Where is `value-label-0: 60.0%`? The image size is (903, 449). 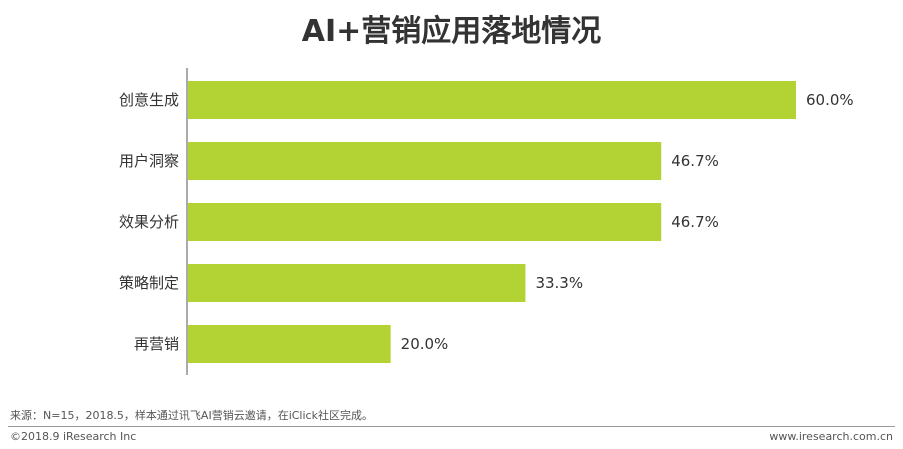 value-label-0: 60.0% is located at coordinates (830, 100).